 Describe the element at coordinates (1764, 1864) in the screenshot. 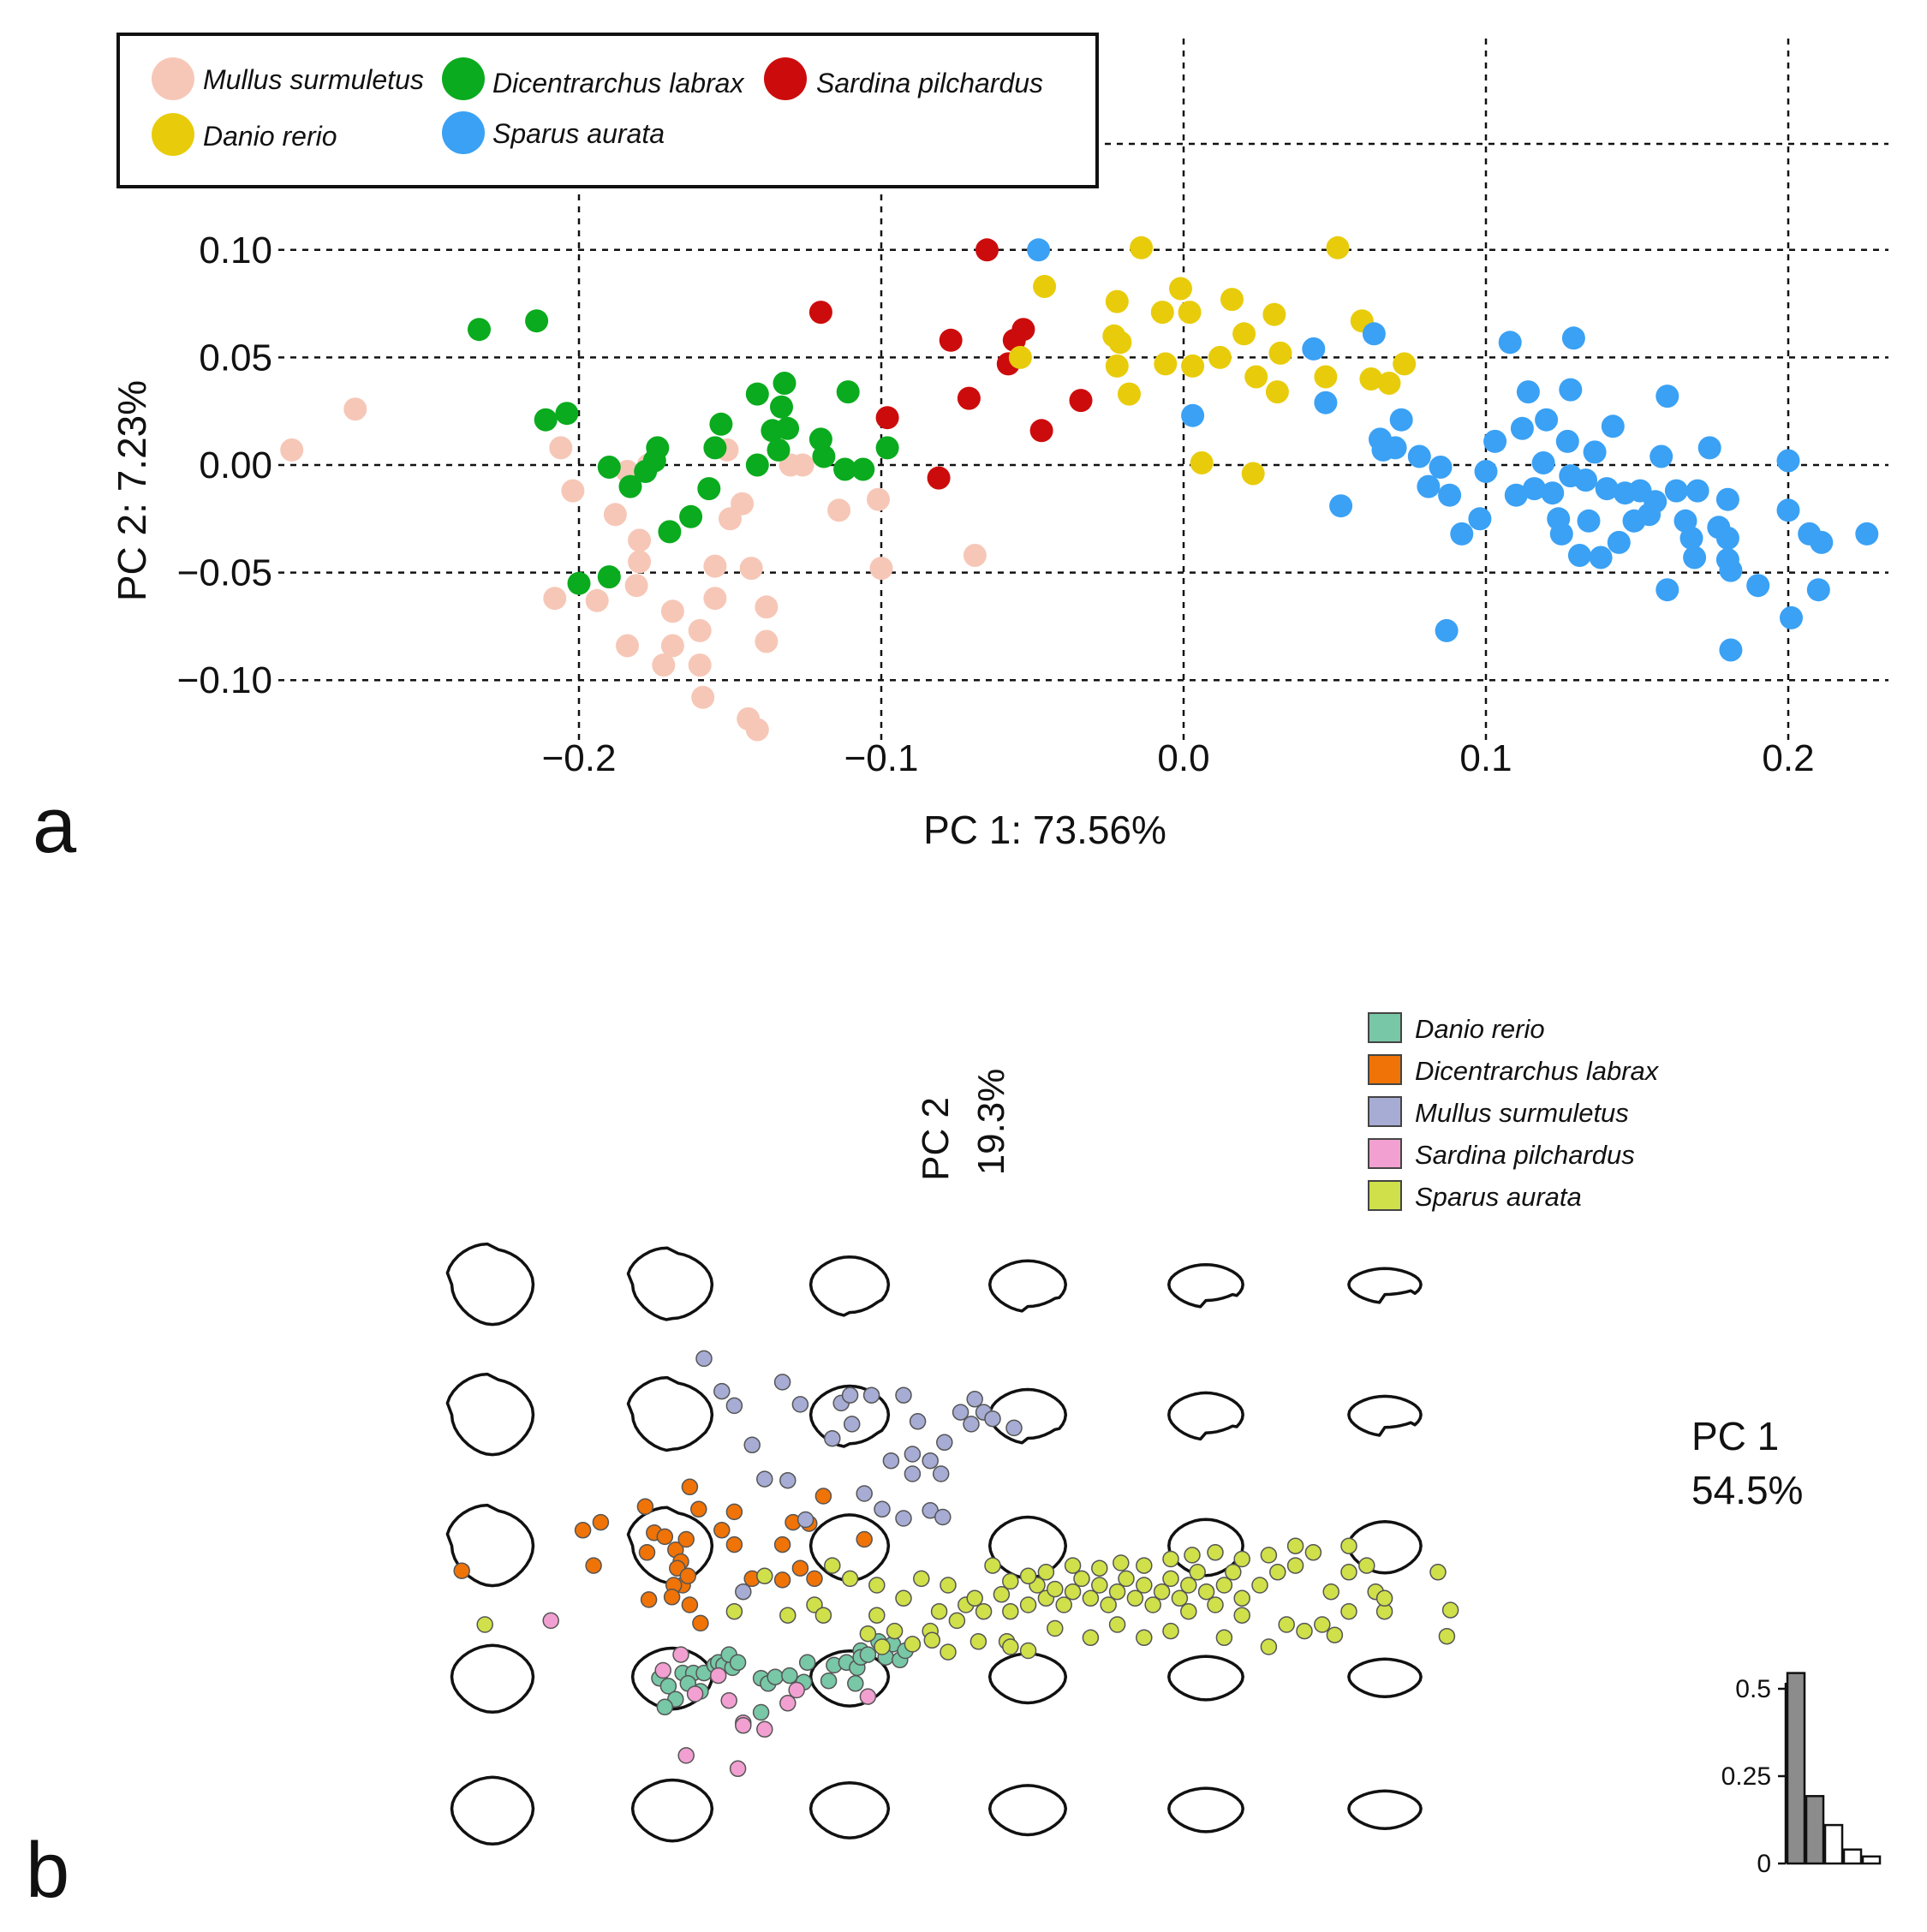

I see `scree-tick-label: 0` at that location.